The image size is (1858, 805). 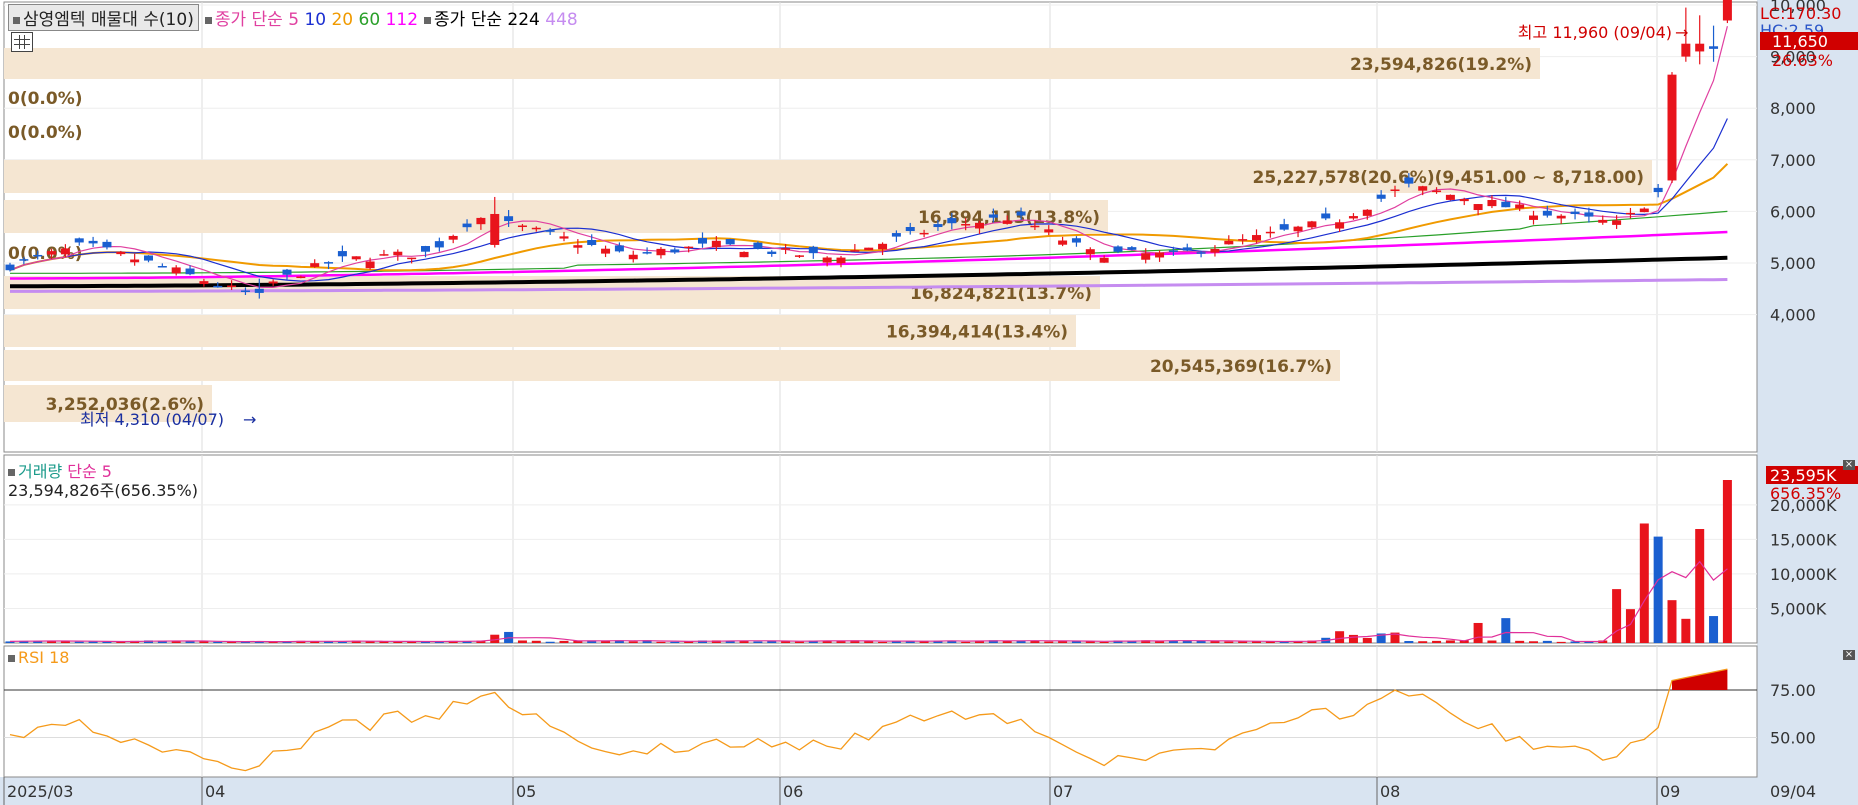 I want to click on x-tick-label: 05, so click(x=526, y=791).